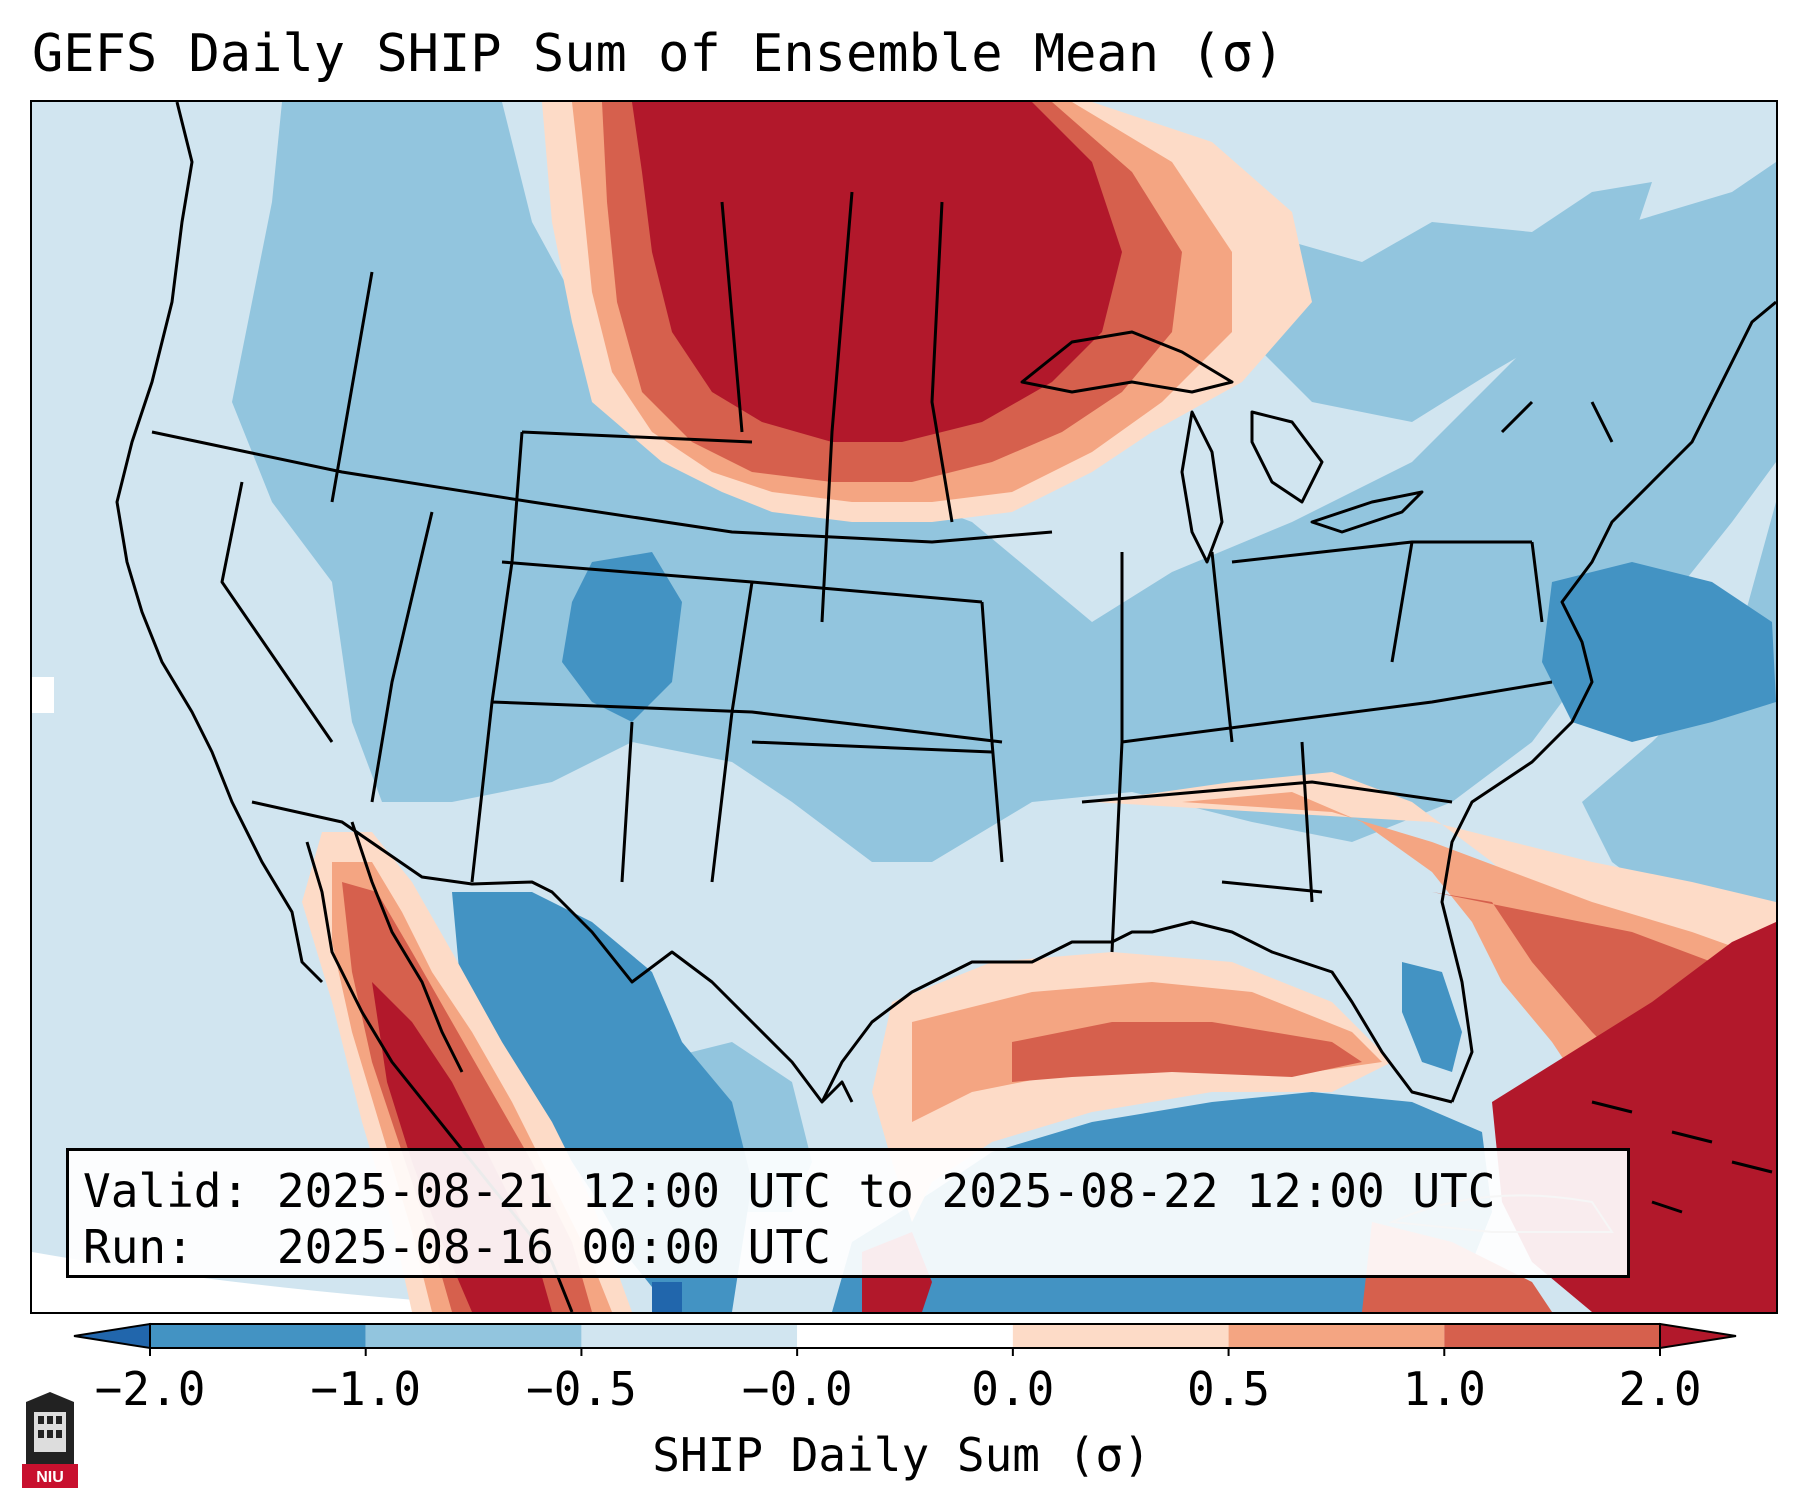 This screenshot has width=1803, height=1506. Describe the element at coordinates (797, 1389) in the screenshot. I see `colorbar-tick-label: −0.0` at that location.